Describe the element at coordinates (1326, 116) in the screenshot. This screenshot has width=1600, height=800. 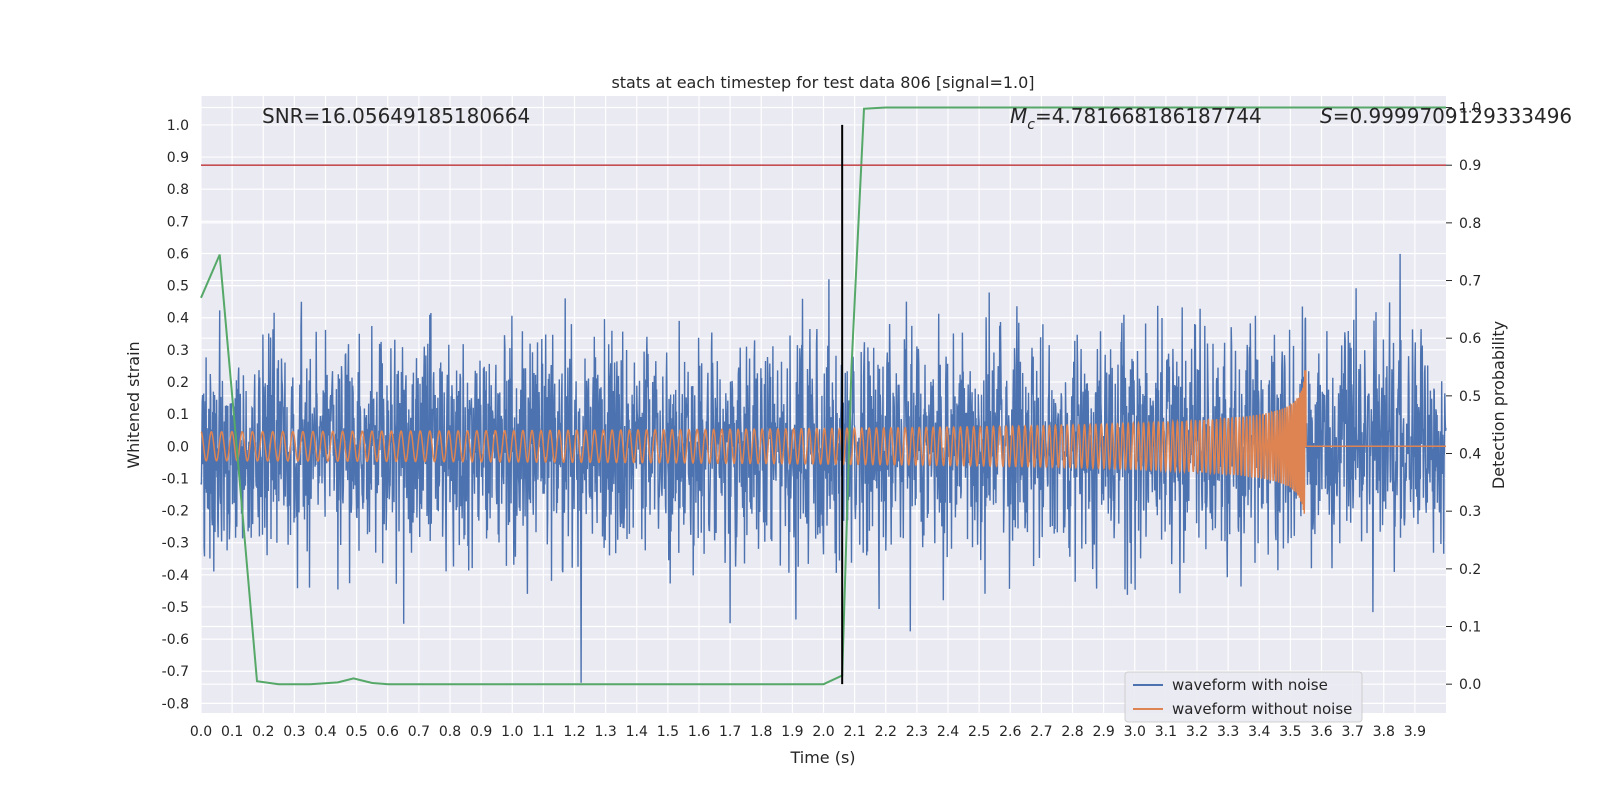
I see `score-symbol: S` at that location.